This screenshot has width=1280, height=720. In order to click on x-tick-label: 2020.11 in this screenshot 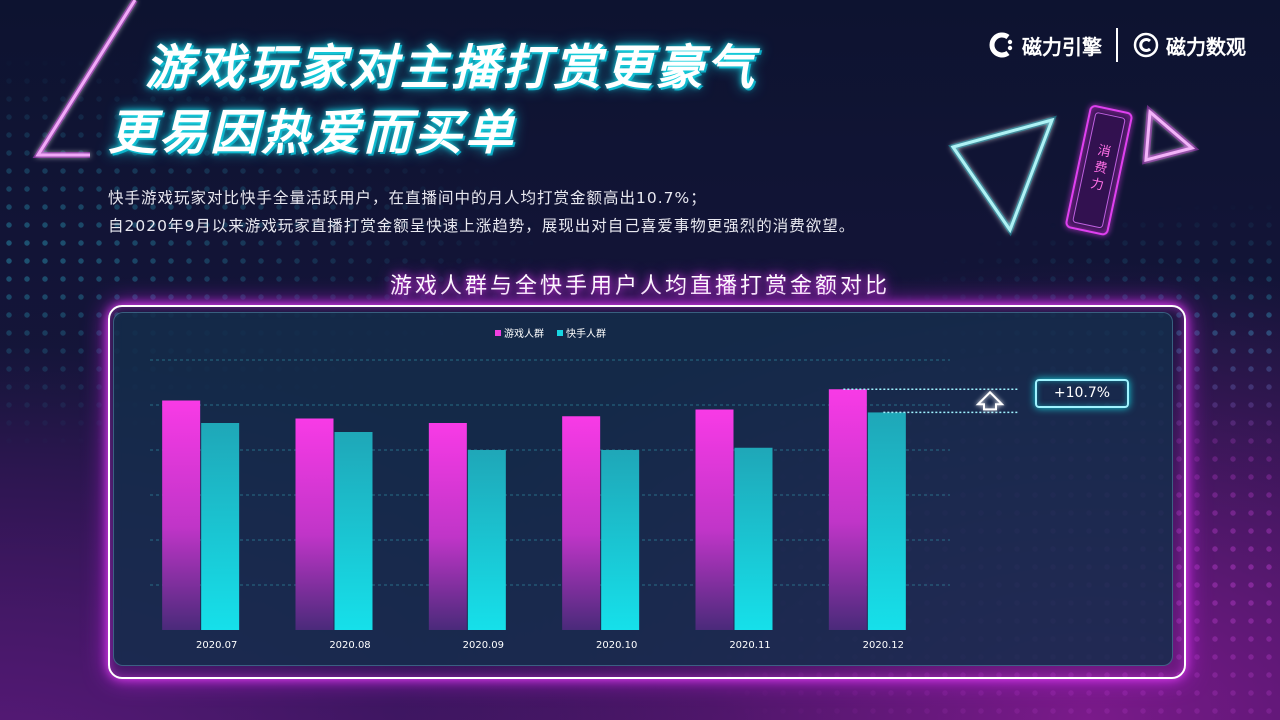, I will do `click(749, 645)`.